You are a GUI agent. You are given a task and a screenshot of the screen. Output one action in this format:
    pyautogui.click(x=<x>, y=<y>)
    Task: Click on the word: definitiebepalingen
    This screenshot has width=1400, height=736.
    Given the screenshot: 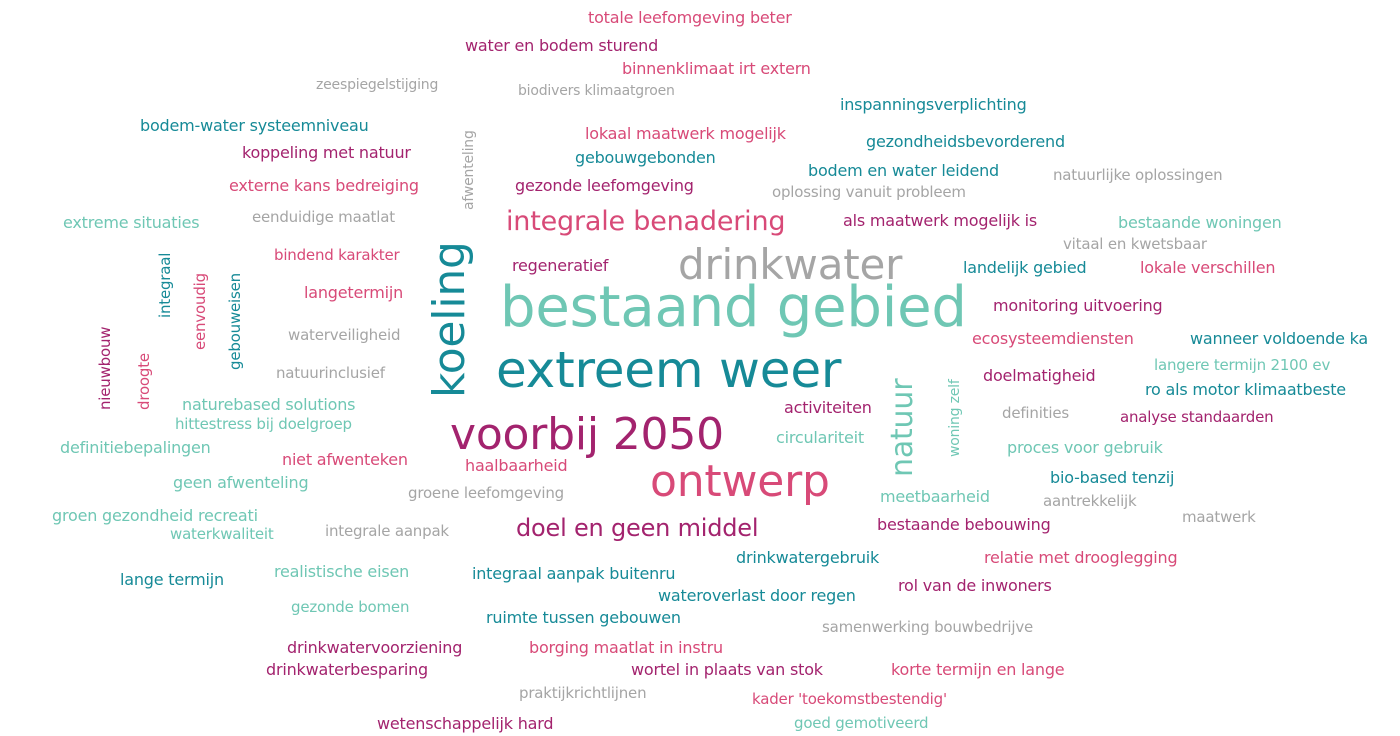 What is the action you would take?
    pyautogui.click(x=135, y=447)
    